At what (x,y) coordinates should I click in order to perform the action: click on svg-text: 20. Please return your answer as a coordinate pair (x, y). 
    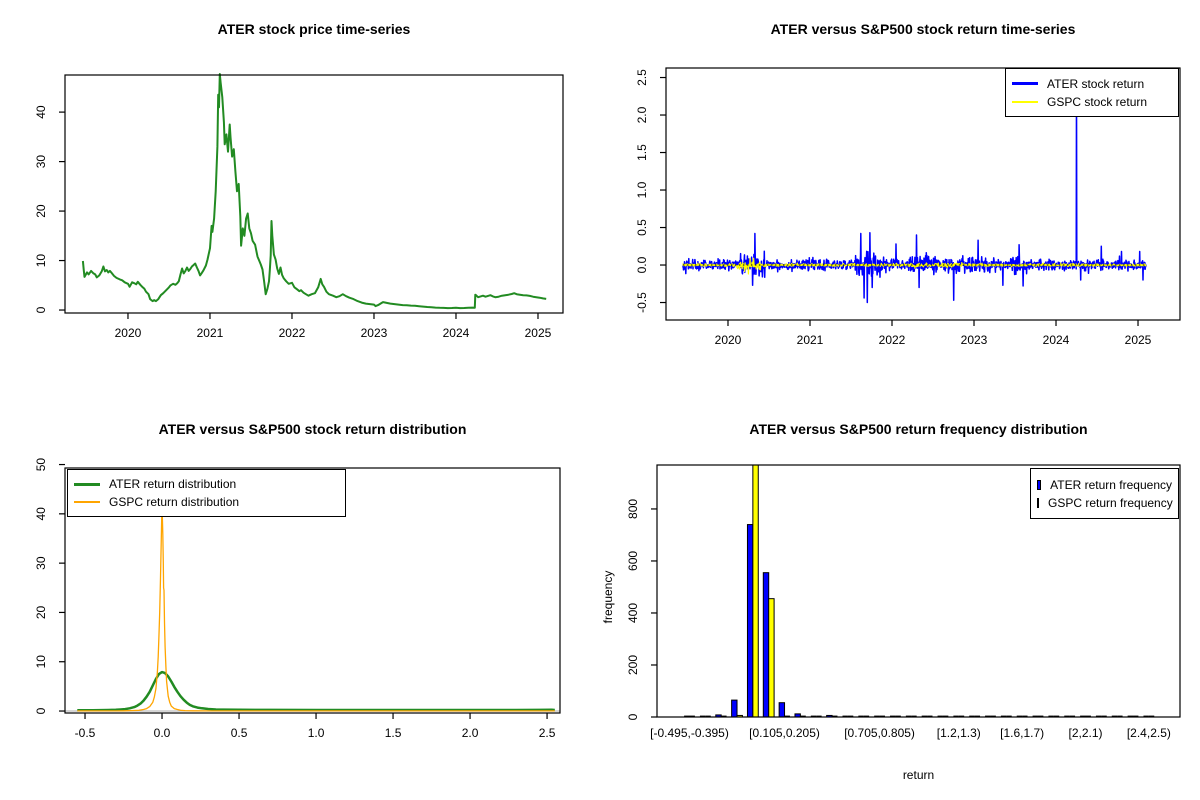
    Looking at the image, I should click on (41, 211).